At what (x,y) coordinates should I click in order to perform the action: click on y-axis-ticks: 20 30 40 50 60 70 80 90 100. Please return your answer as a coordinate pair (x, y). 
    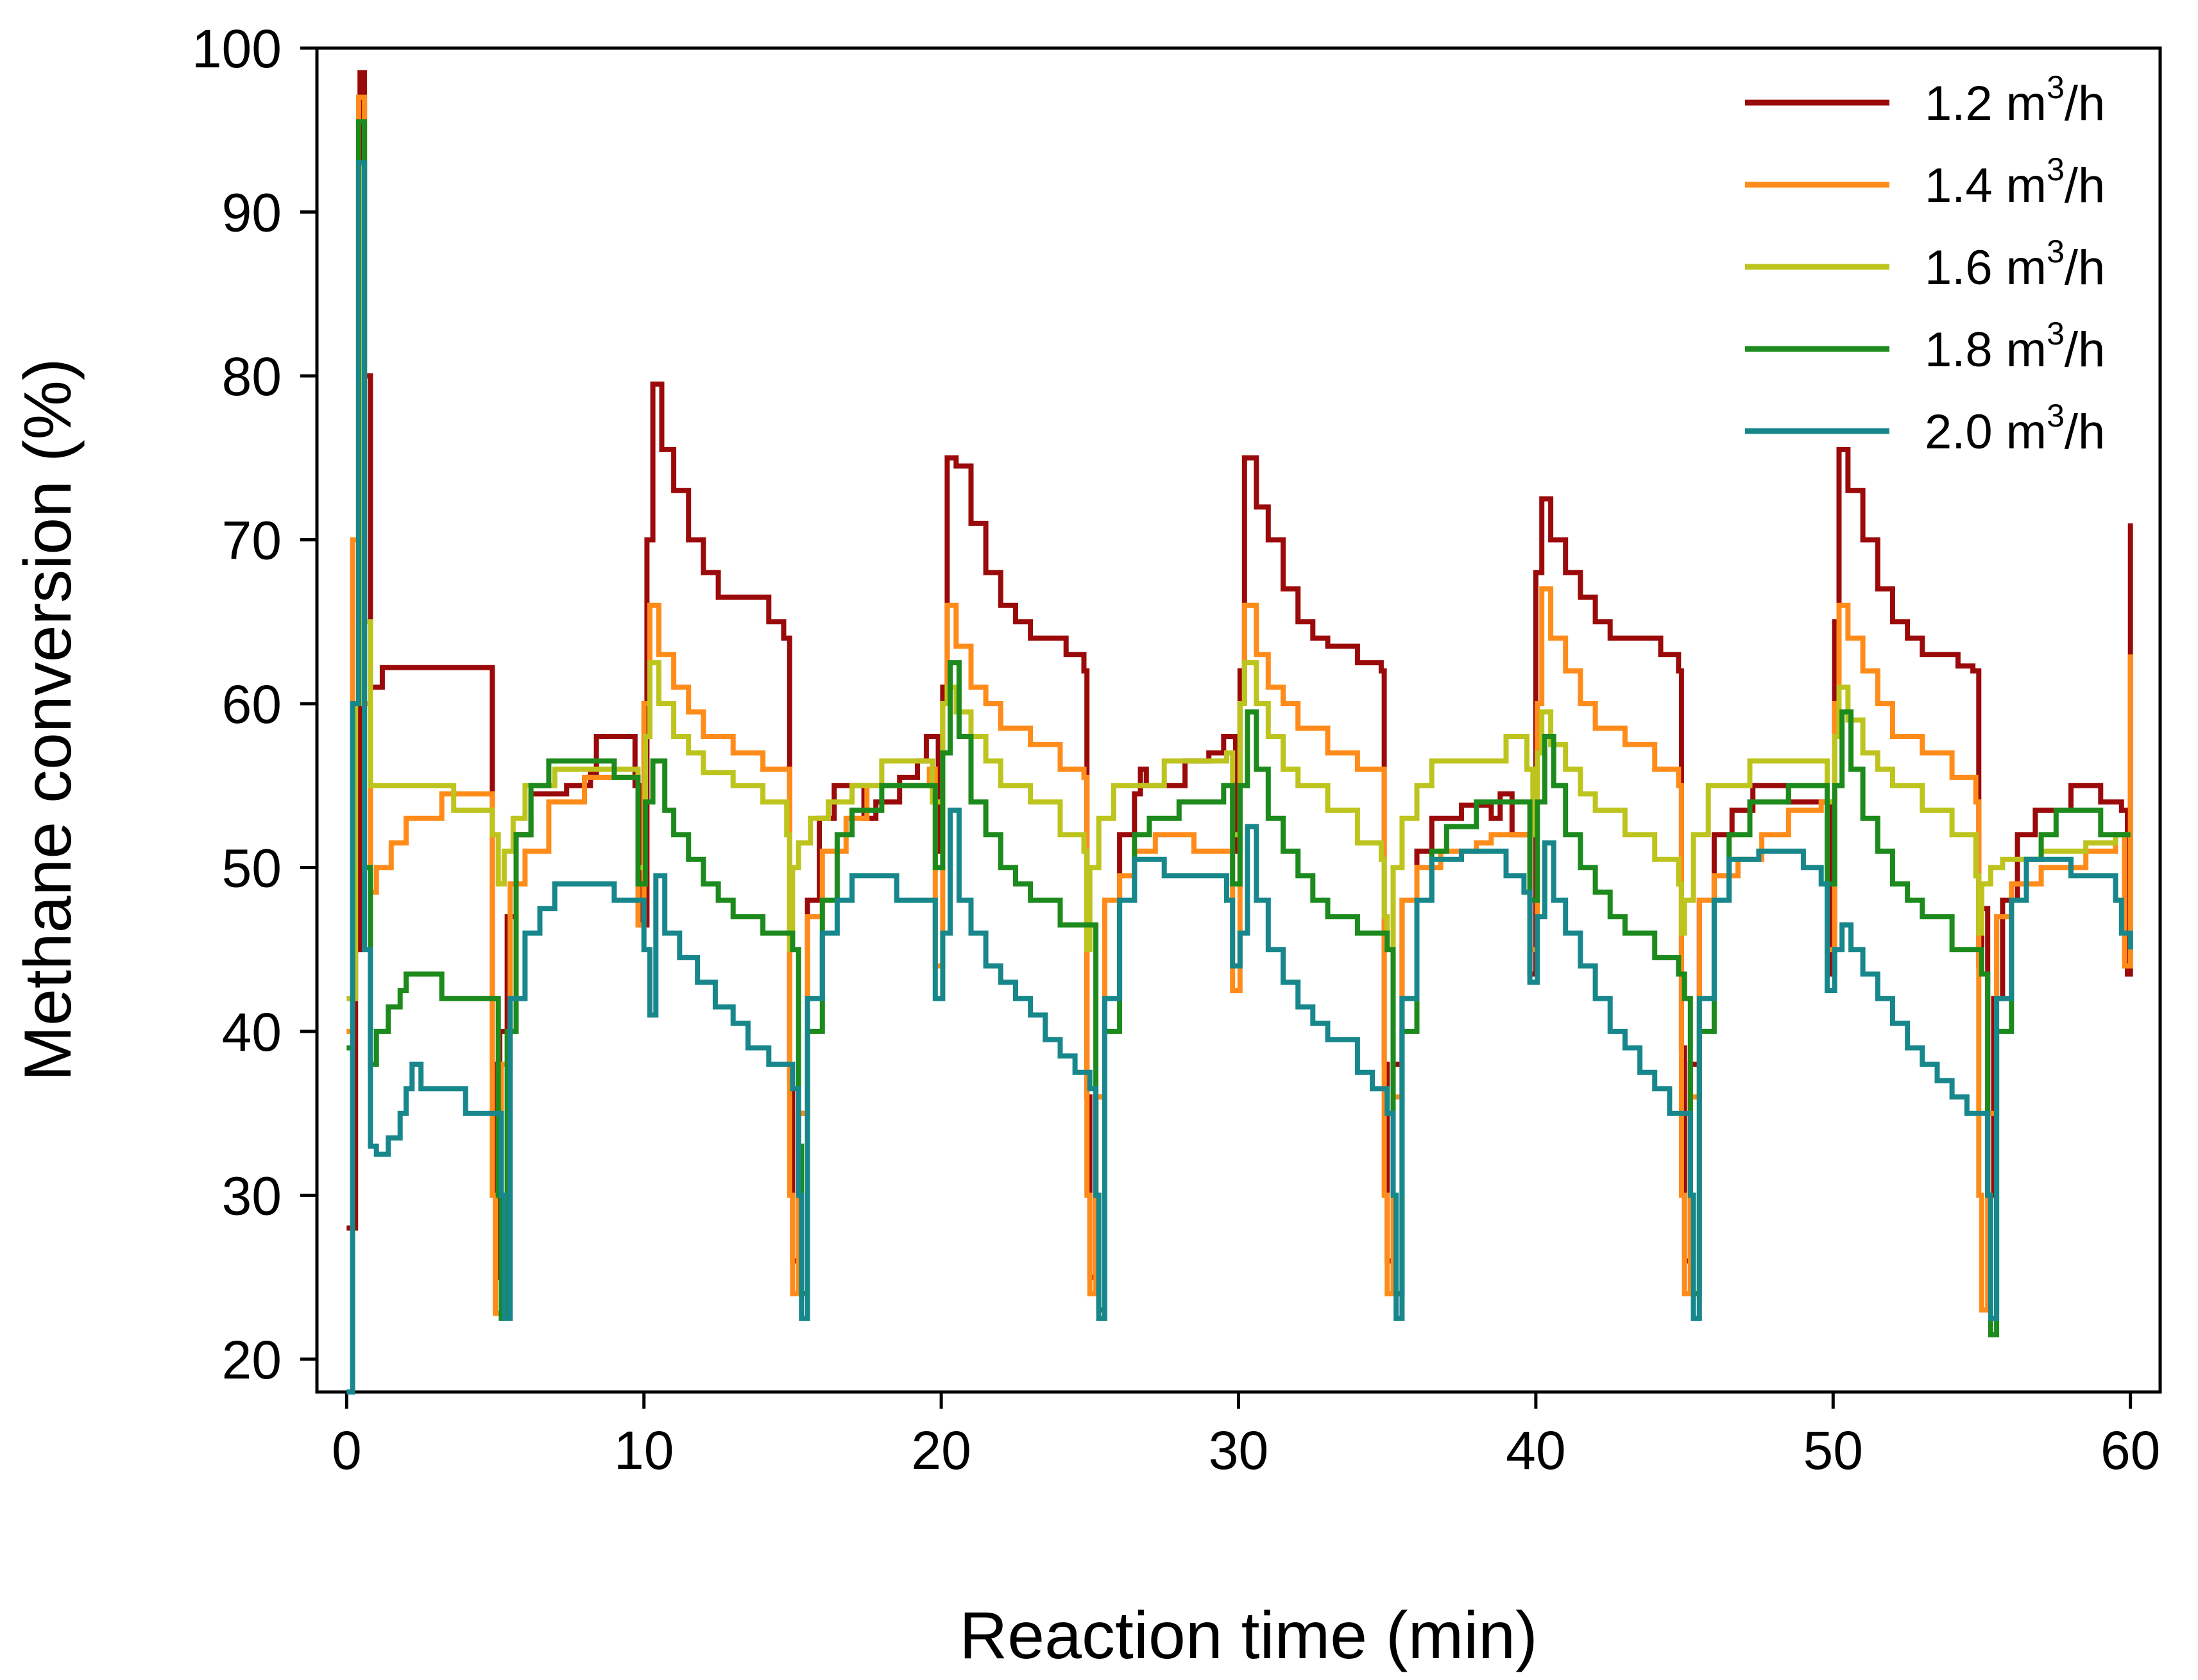
    Looking at the image, I should click on (254, 705).